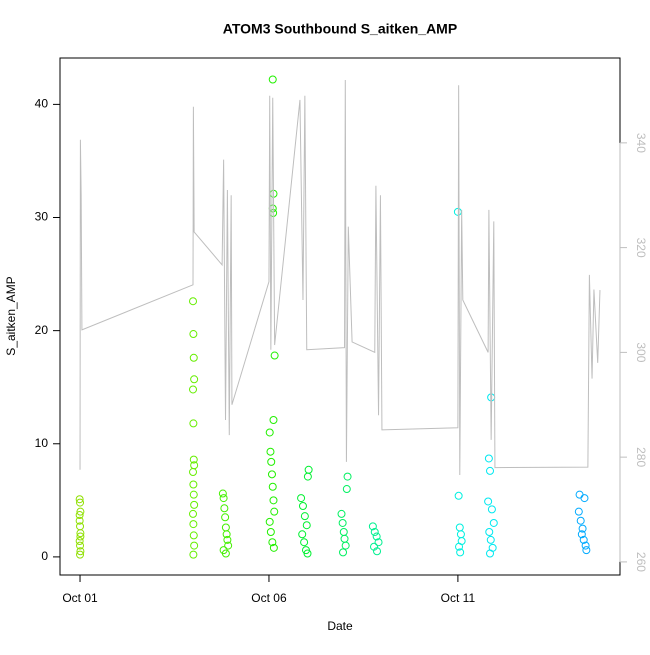 The image size is (650, 655). What do you see at coordinates (42, 443) in the screenshot?
I see `y-tick-label: 10` at bounding box center [42, 443].